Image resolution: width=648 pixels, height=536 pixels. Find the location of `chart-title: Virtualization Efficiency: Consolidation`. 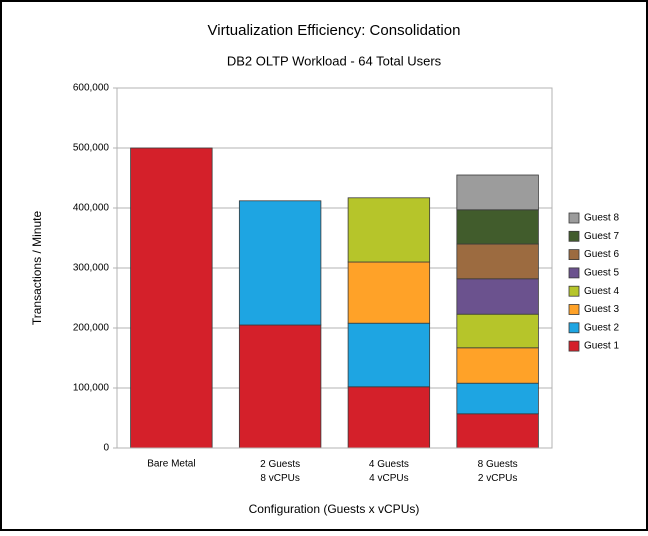

chart-title: Virtualization Efficiency: Consolidation is located at coordinates (334, 30).